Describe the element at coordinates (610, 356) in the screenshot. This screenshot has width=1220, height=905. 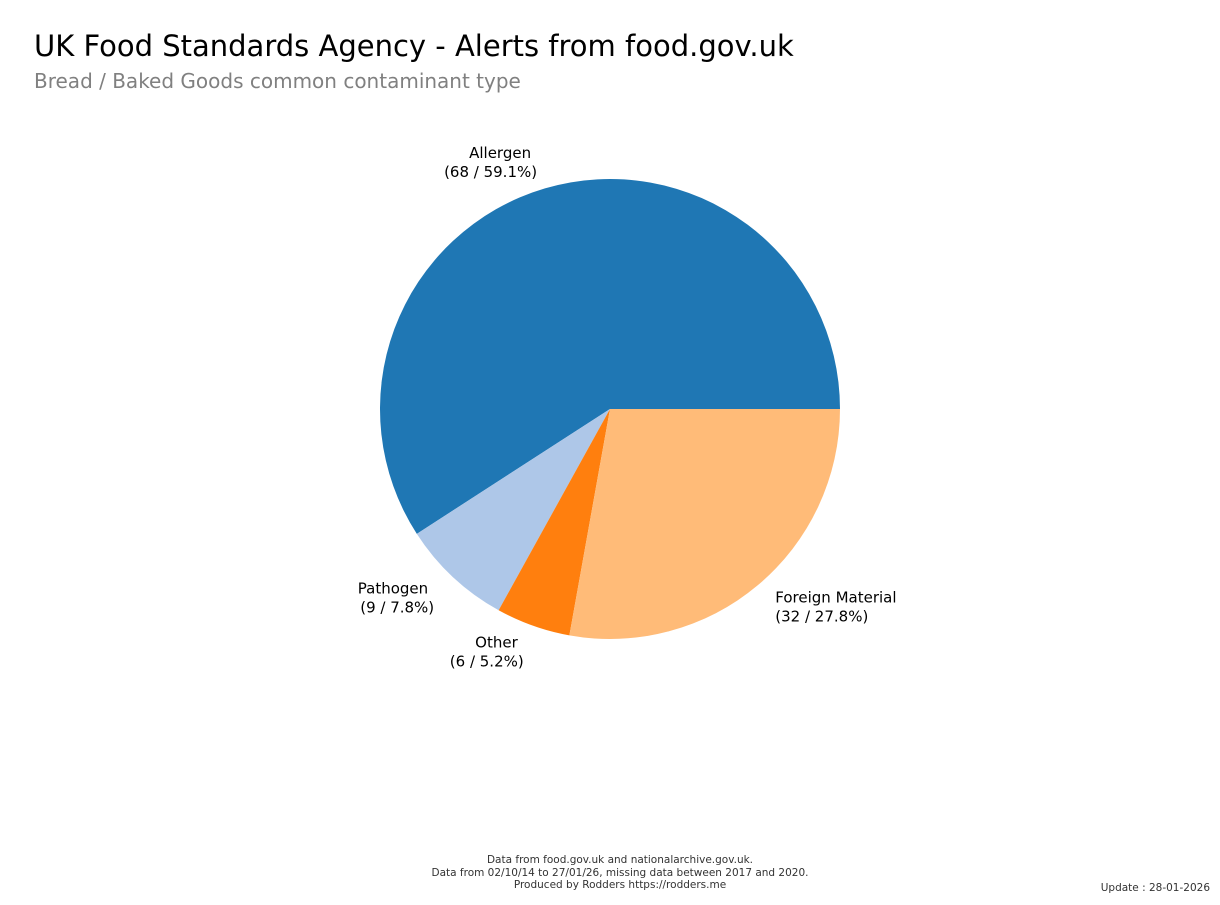
I see `pie-slice-allergen` at that location.